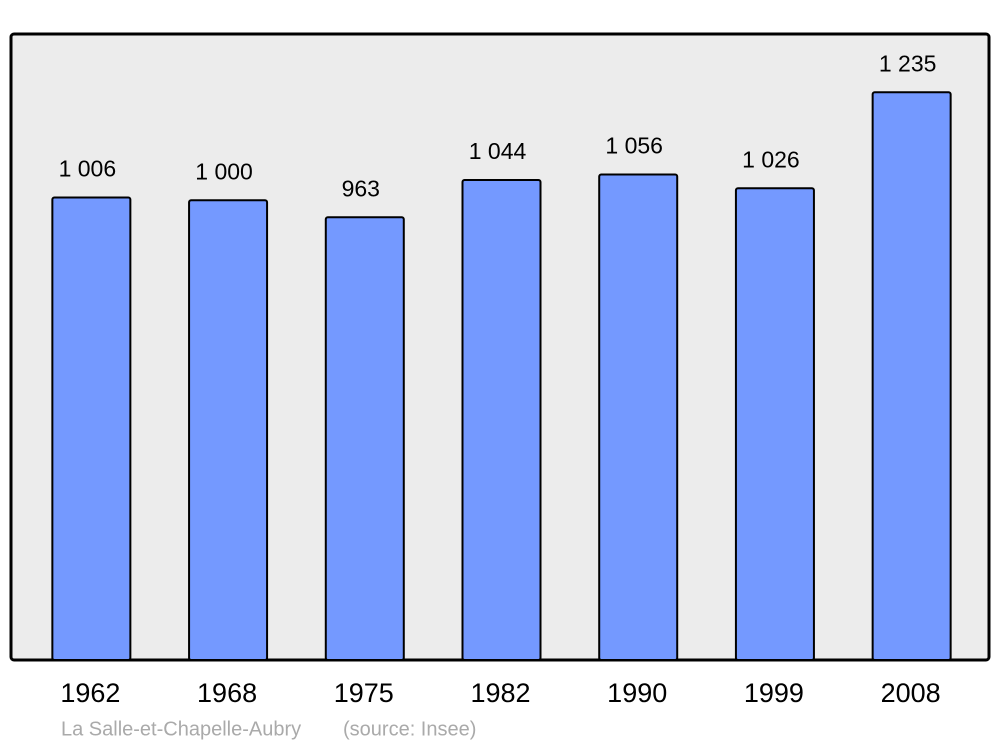 The width and height of the screenshot is (1000, 747). I want to click on source: (source: Insee), so click(409, 729).